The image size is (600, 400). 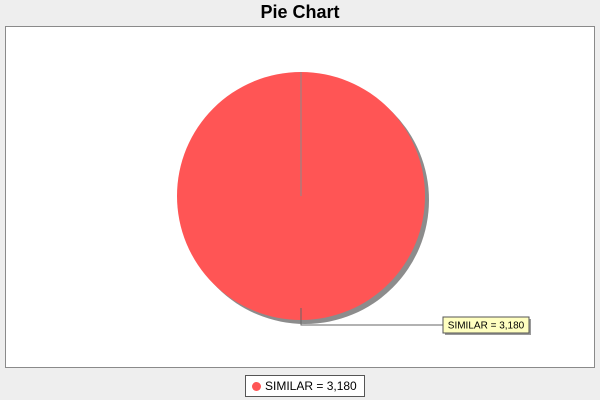 What do you see at coordinates (256, 386) in the screenshot?
I see `legend-swatch-similar` at bounding box center [256, 386].